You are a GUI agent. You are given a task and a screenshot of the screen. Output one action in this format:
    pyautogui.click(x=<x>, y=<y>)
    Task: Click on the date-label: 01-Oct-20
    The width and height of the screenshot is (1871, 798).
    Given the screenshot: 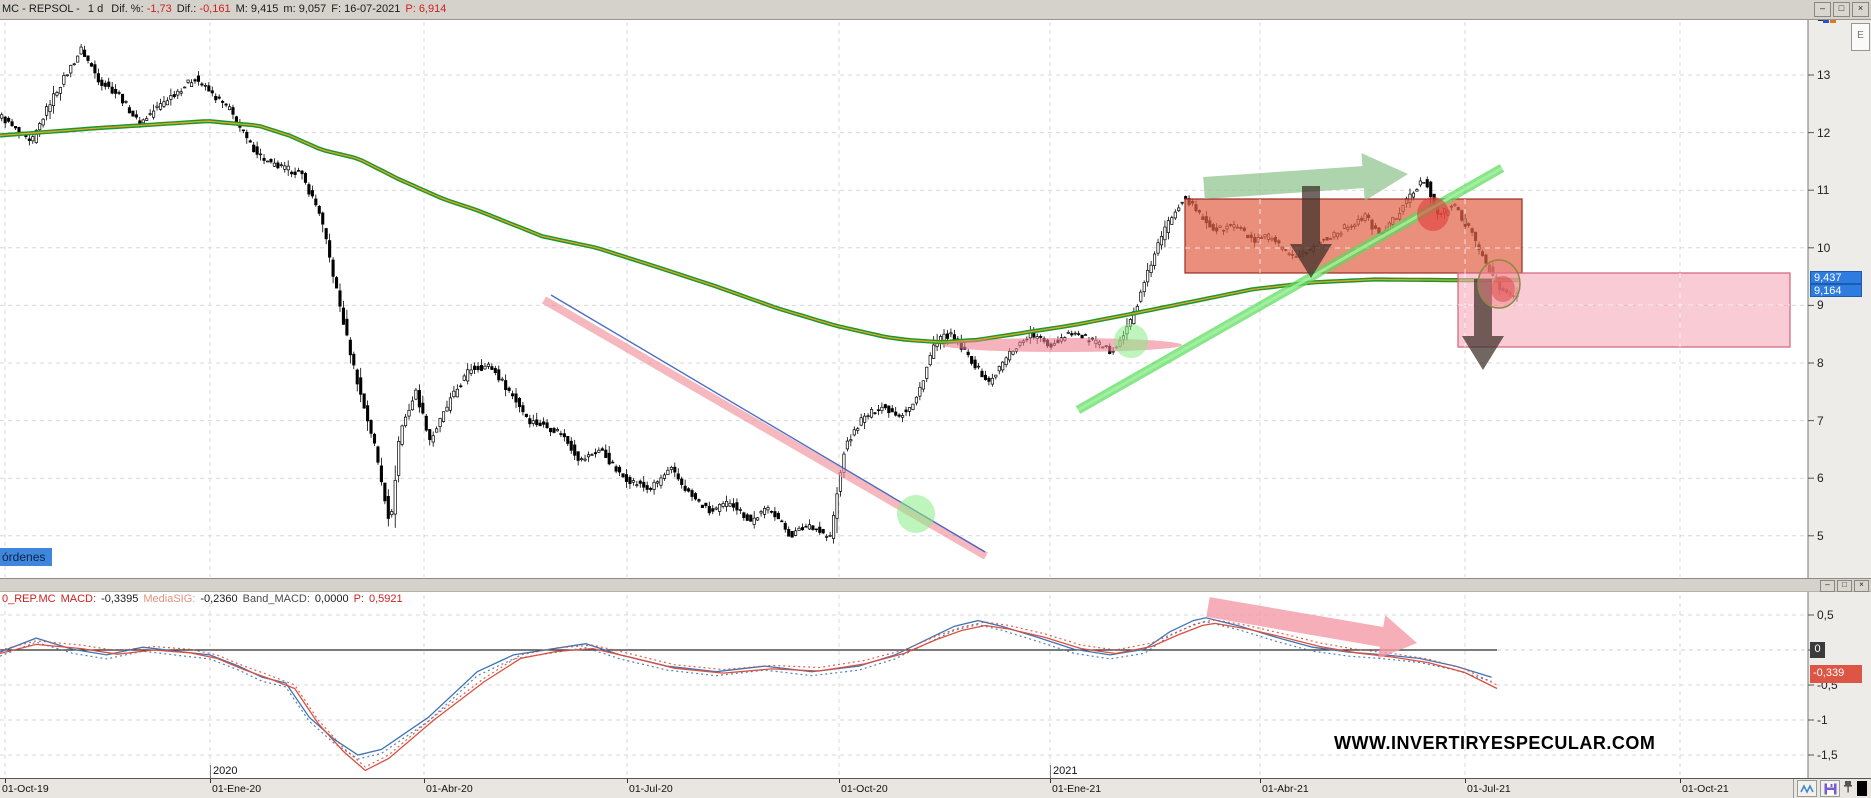 What is the action you would take?
    pyautogui.click(x=864, y=789)
    